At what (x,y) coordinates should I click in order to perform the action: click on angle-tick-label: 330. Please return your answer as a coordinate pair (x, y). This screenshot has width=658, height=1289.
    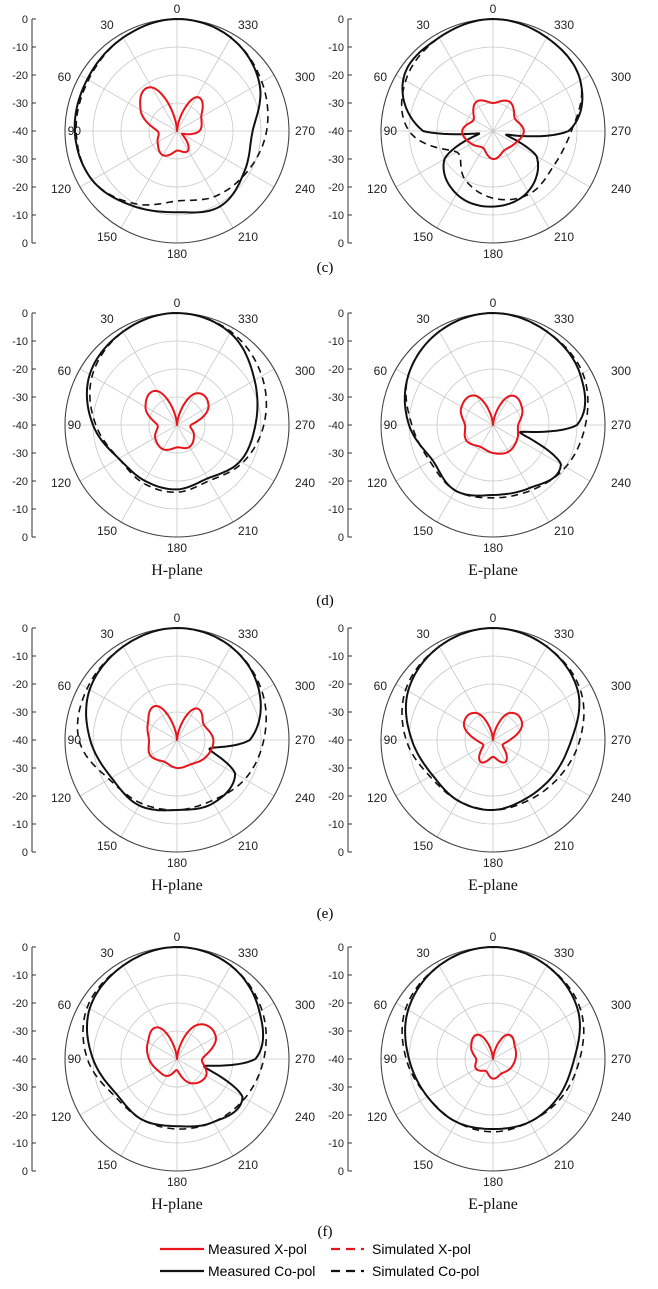
    Looking at the image, I should click on (564, 25).